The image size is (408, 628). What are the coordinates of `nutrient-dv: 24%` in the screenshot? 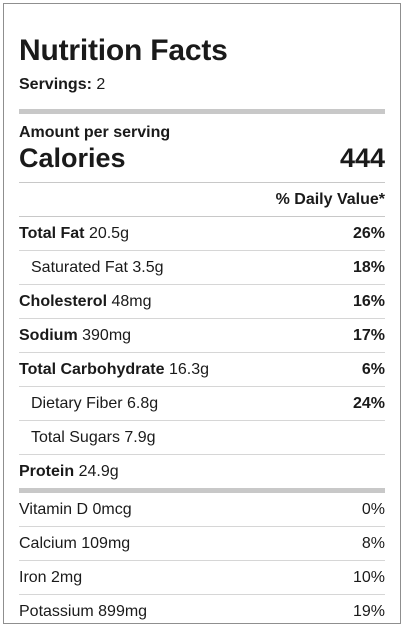 It's located at (368, 403).